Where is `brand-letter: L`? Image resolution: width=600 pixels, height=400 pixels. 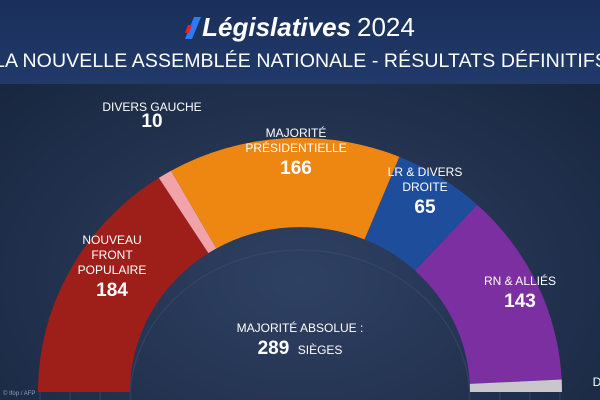
brand-letter: L is located at coordinates (210, 27).